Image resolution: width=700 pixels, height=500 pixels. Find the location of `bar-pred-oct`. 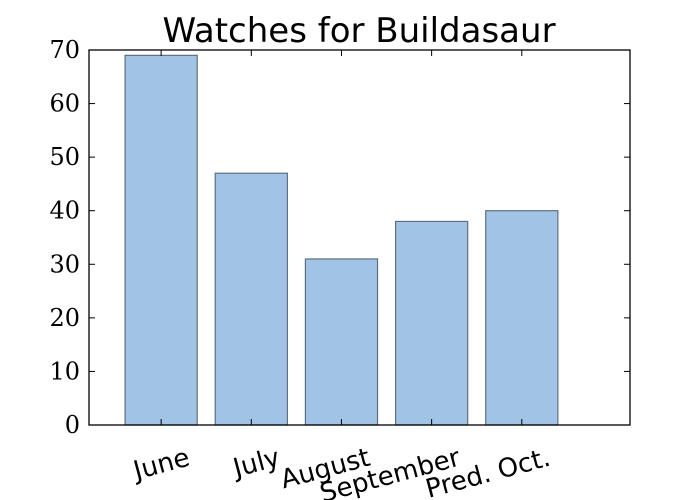

bar-pred-oct is located at coordinates (522, 318).